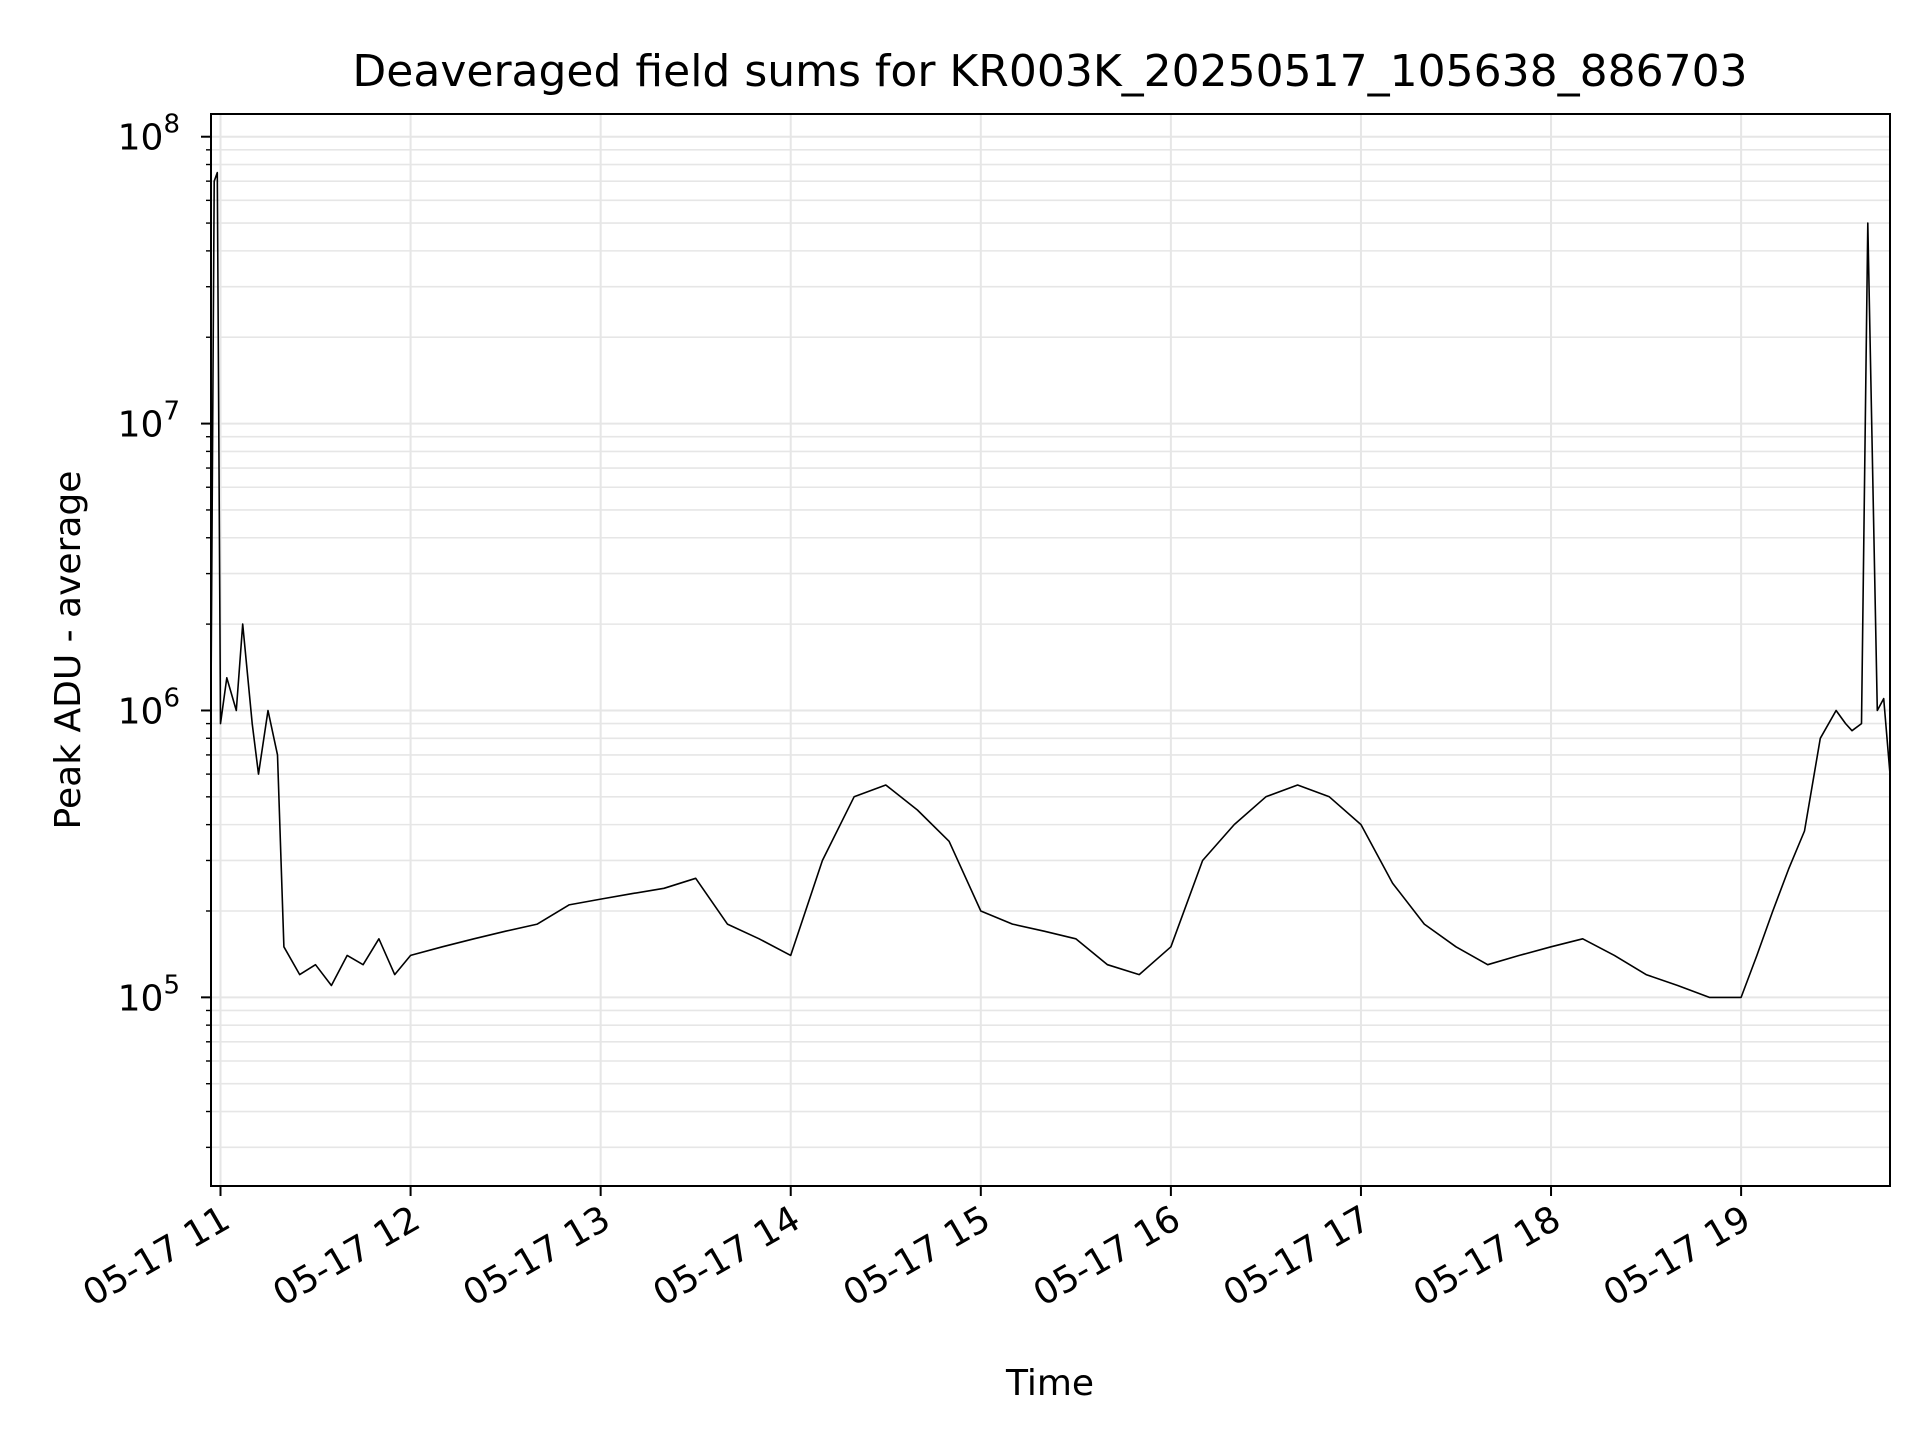  What do you see at coordinates (171, 985) in the screenshot?
I see `y-tick-exponent: 5` at bounding box center [171, 985].